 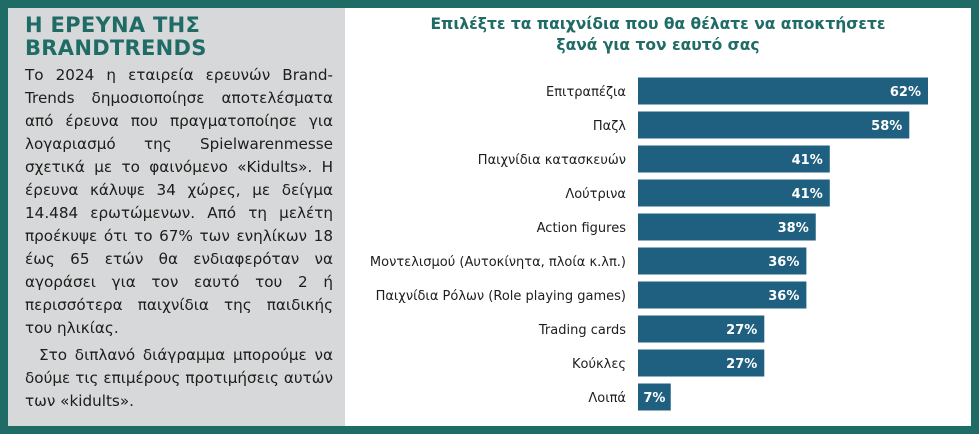 I want to click on category-label: Μοντελισμού (Αυτοκίνητα, πλοία κ.λπ.), so click(x=498, y=262).